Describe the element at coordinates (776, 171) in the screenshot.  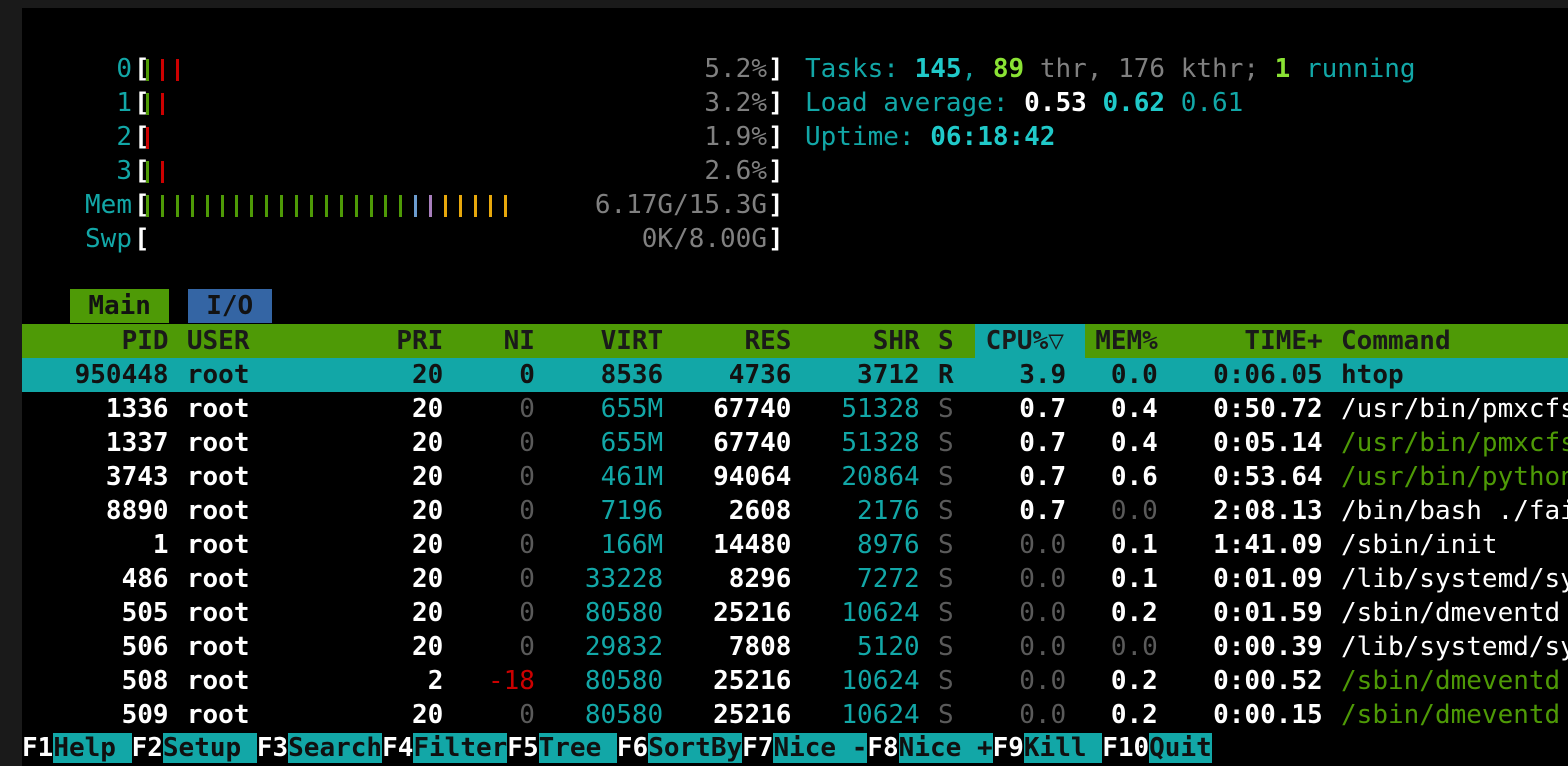
I see `meter-bracket-close-cpu-3: ]` at that location.